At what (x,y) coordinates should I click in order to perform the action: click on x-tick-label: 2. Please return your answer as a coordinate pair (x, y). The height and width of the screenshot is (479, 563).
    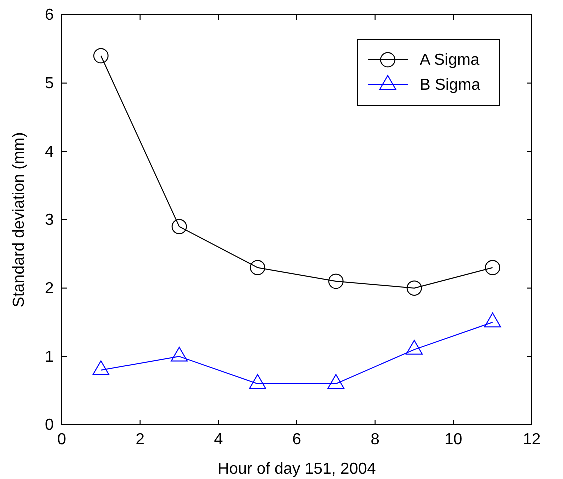
    Looking at the image, I should click on (140, 439).